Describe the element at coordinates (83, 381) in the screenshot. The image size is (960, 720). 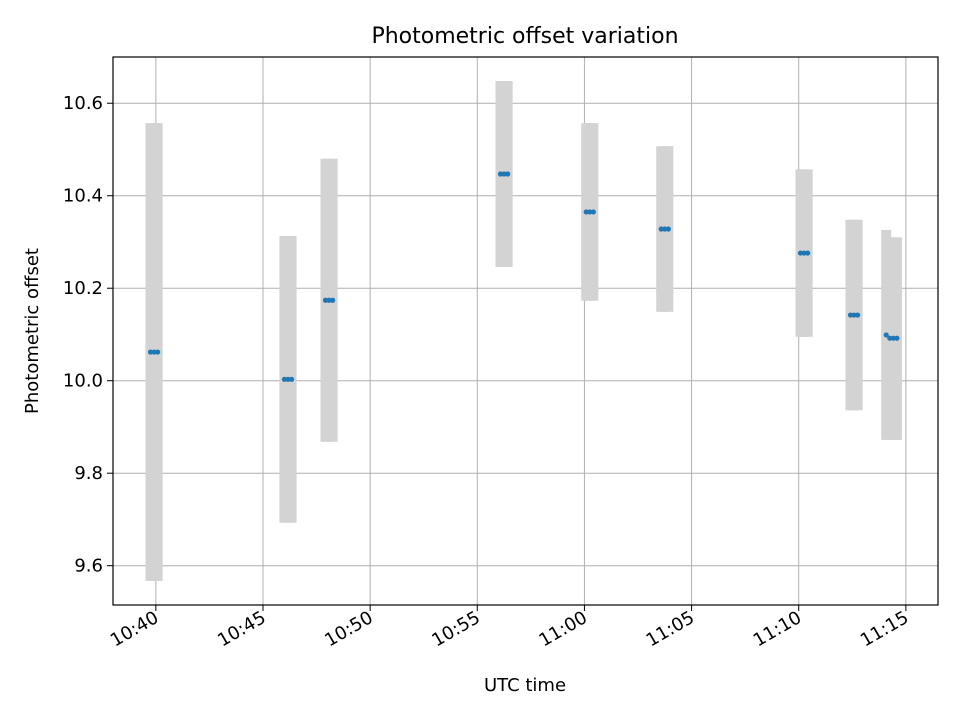
I see `y-tick-label: 10.0` at that location.